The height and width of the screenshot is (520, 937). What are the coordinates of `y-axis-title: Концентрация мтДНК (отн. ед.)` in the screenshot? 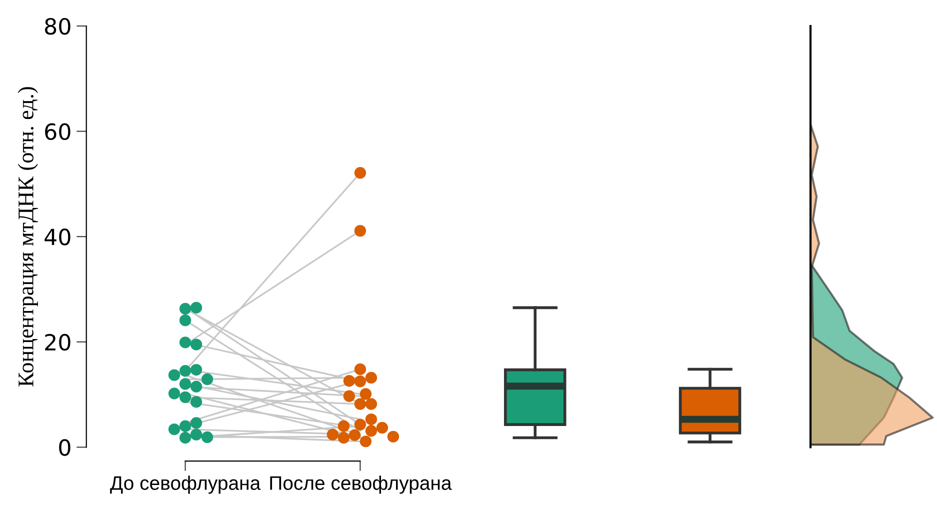 It's located at (28, 236).